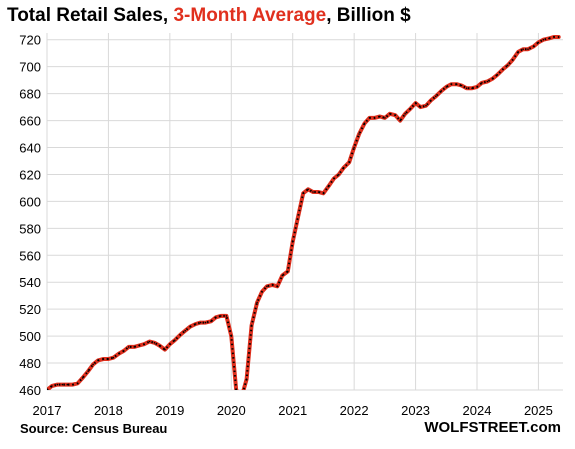  I want to click on x-tick-label: 2021, so click(292, 410).